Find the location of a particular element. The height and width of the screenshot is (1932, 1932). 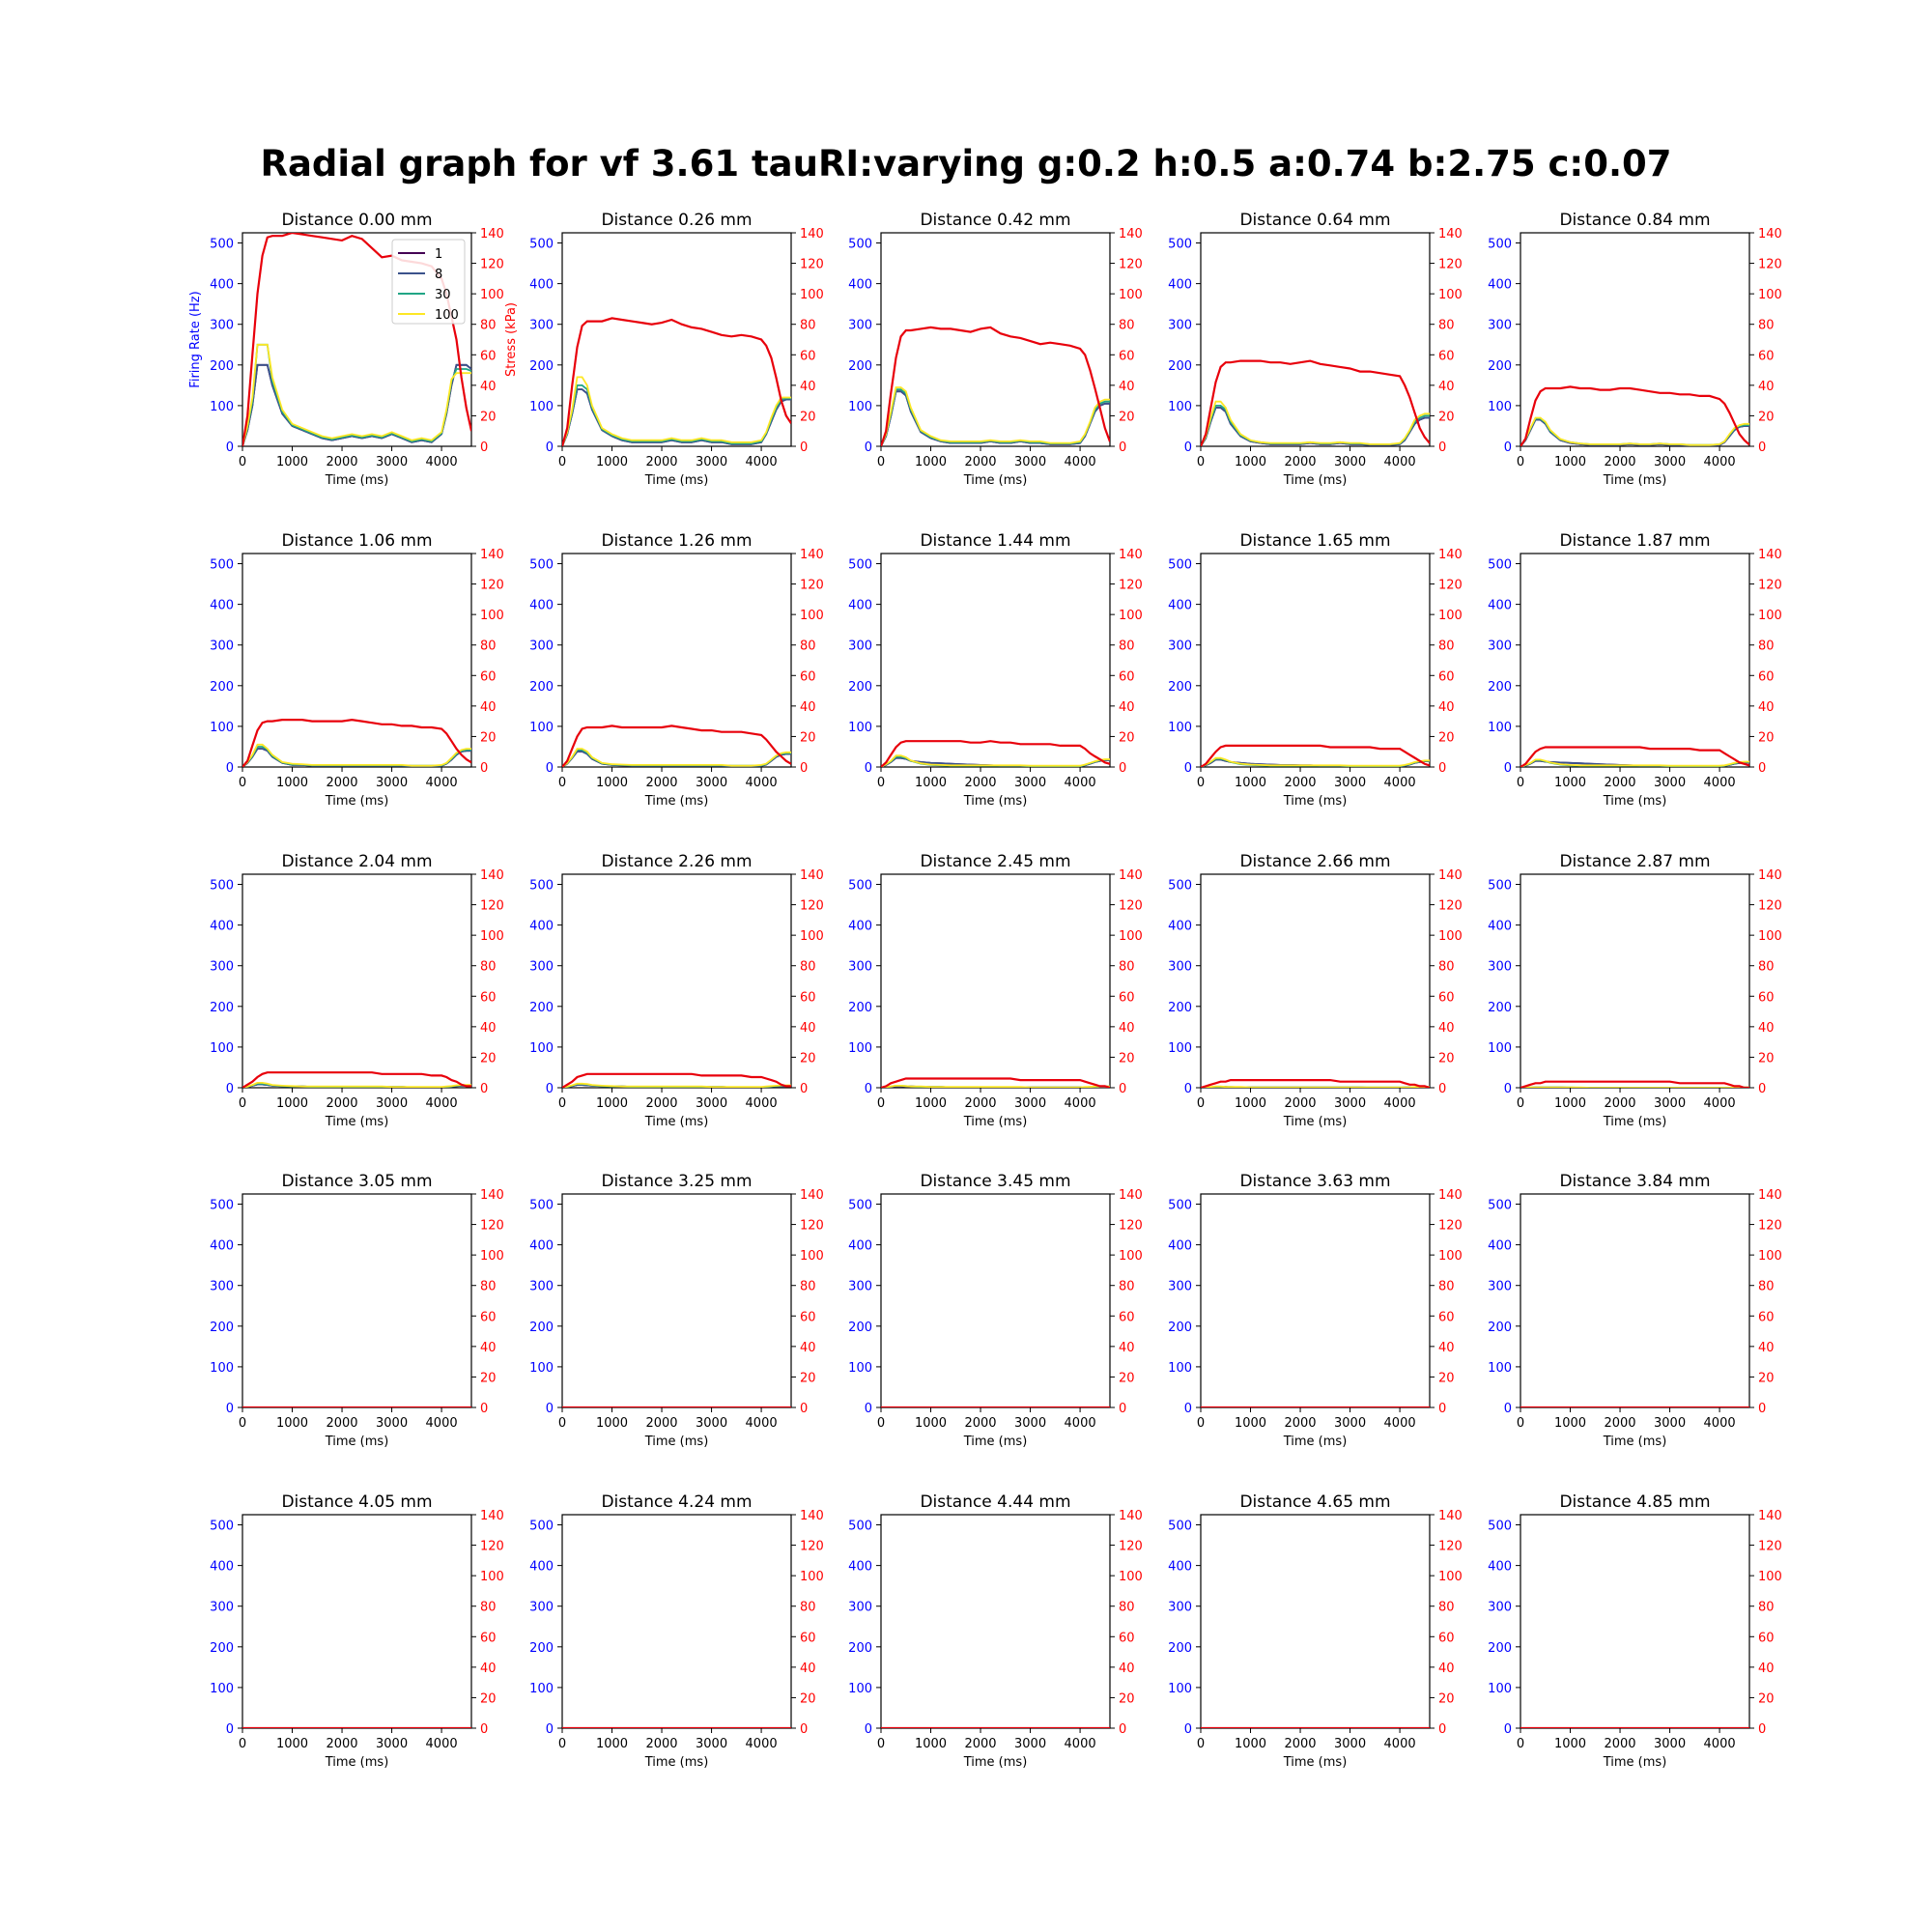

y-left-tick-label: 500 is located at coordinates (1180, 1206).